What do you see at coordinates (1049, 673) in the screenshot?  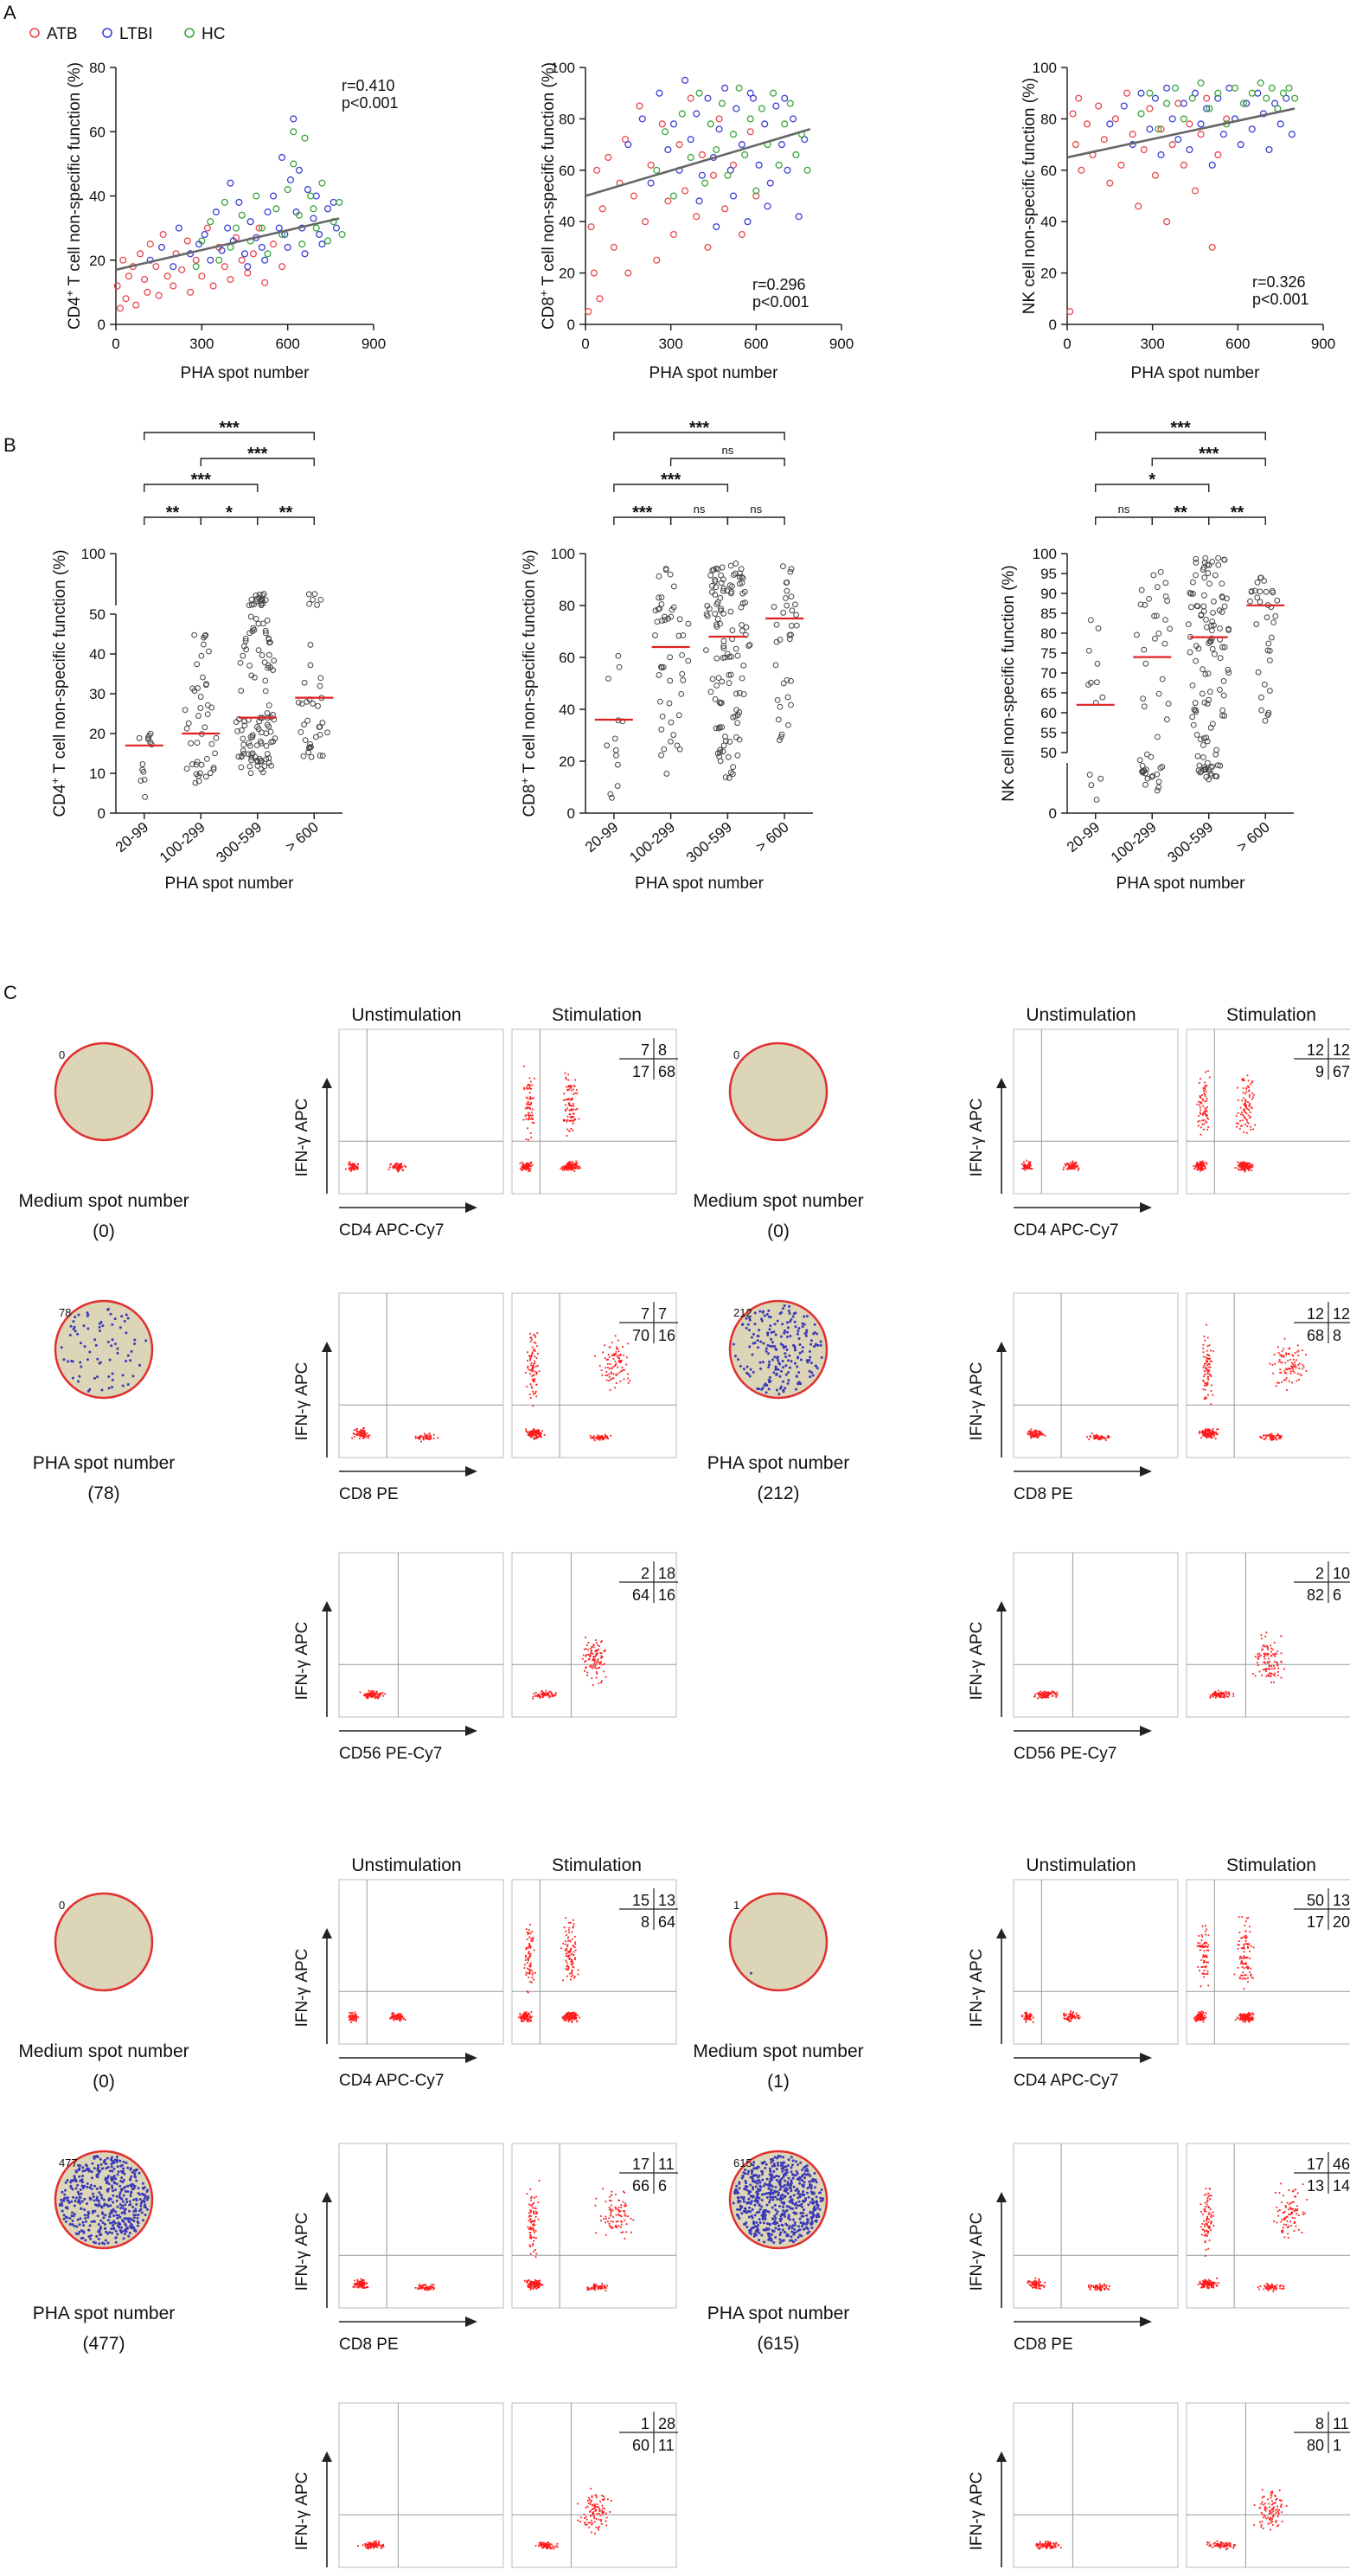 I see `y-tick-label: 70` at bounding box center [1049, 673].